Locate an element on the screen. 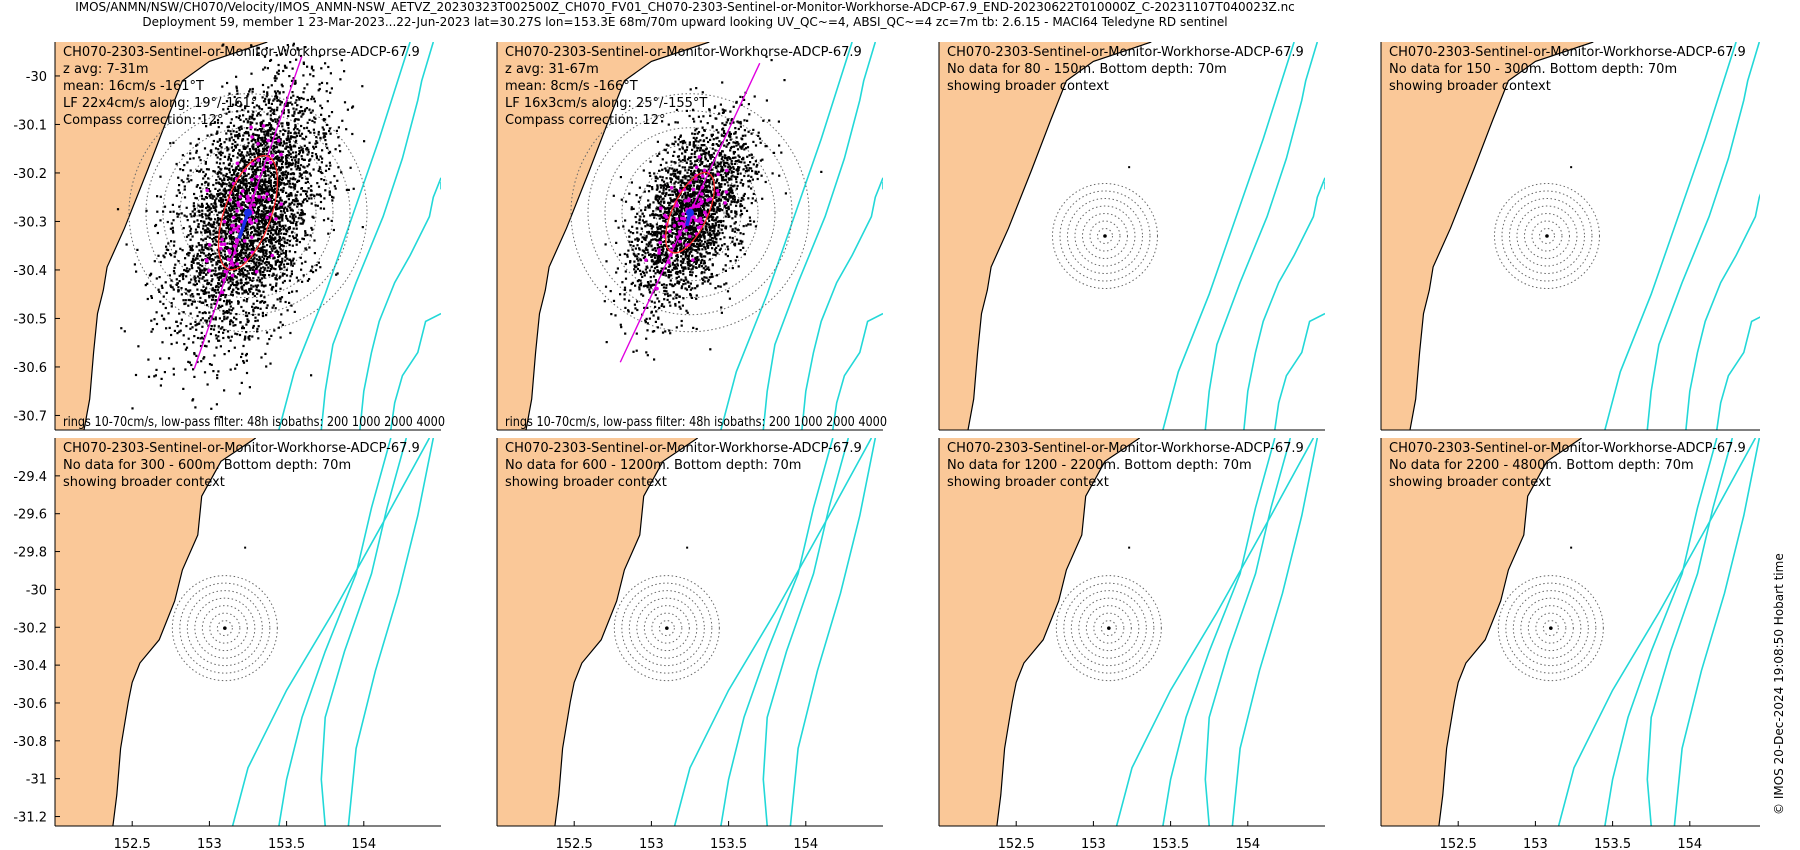  panel-info-line: LF 22x4cm/s along: 19°/-161° is located at coordinates (160, 103).